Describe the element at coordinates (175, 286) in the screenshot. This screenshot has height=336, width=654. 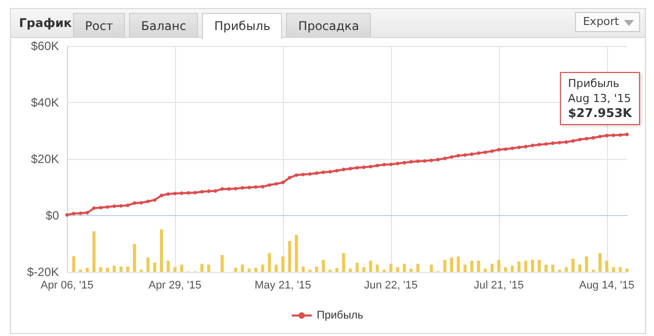
I see `x-tick-label: Apr 29, '15` at that location.